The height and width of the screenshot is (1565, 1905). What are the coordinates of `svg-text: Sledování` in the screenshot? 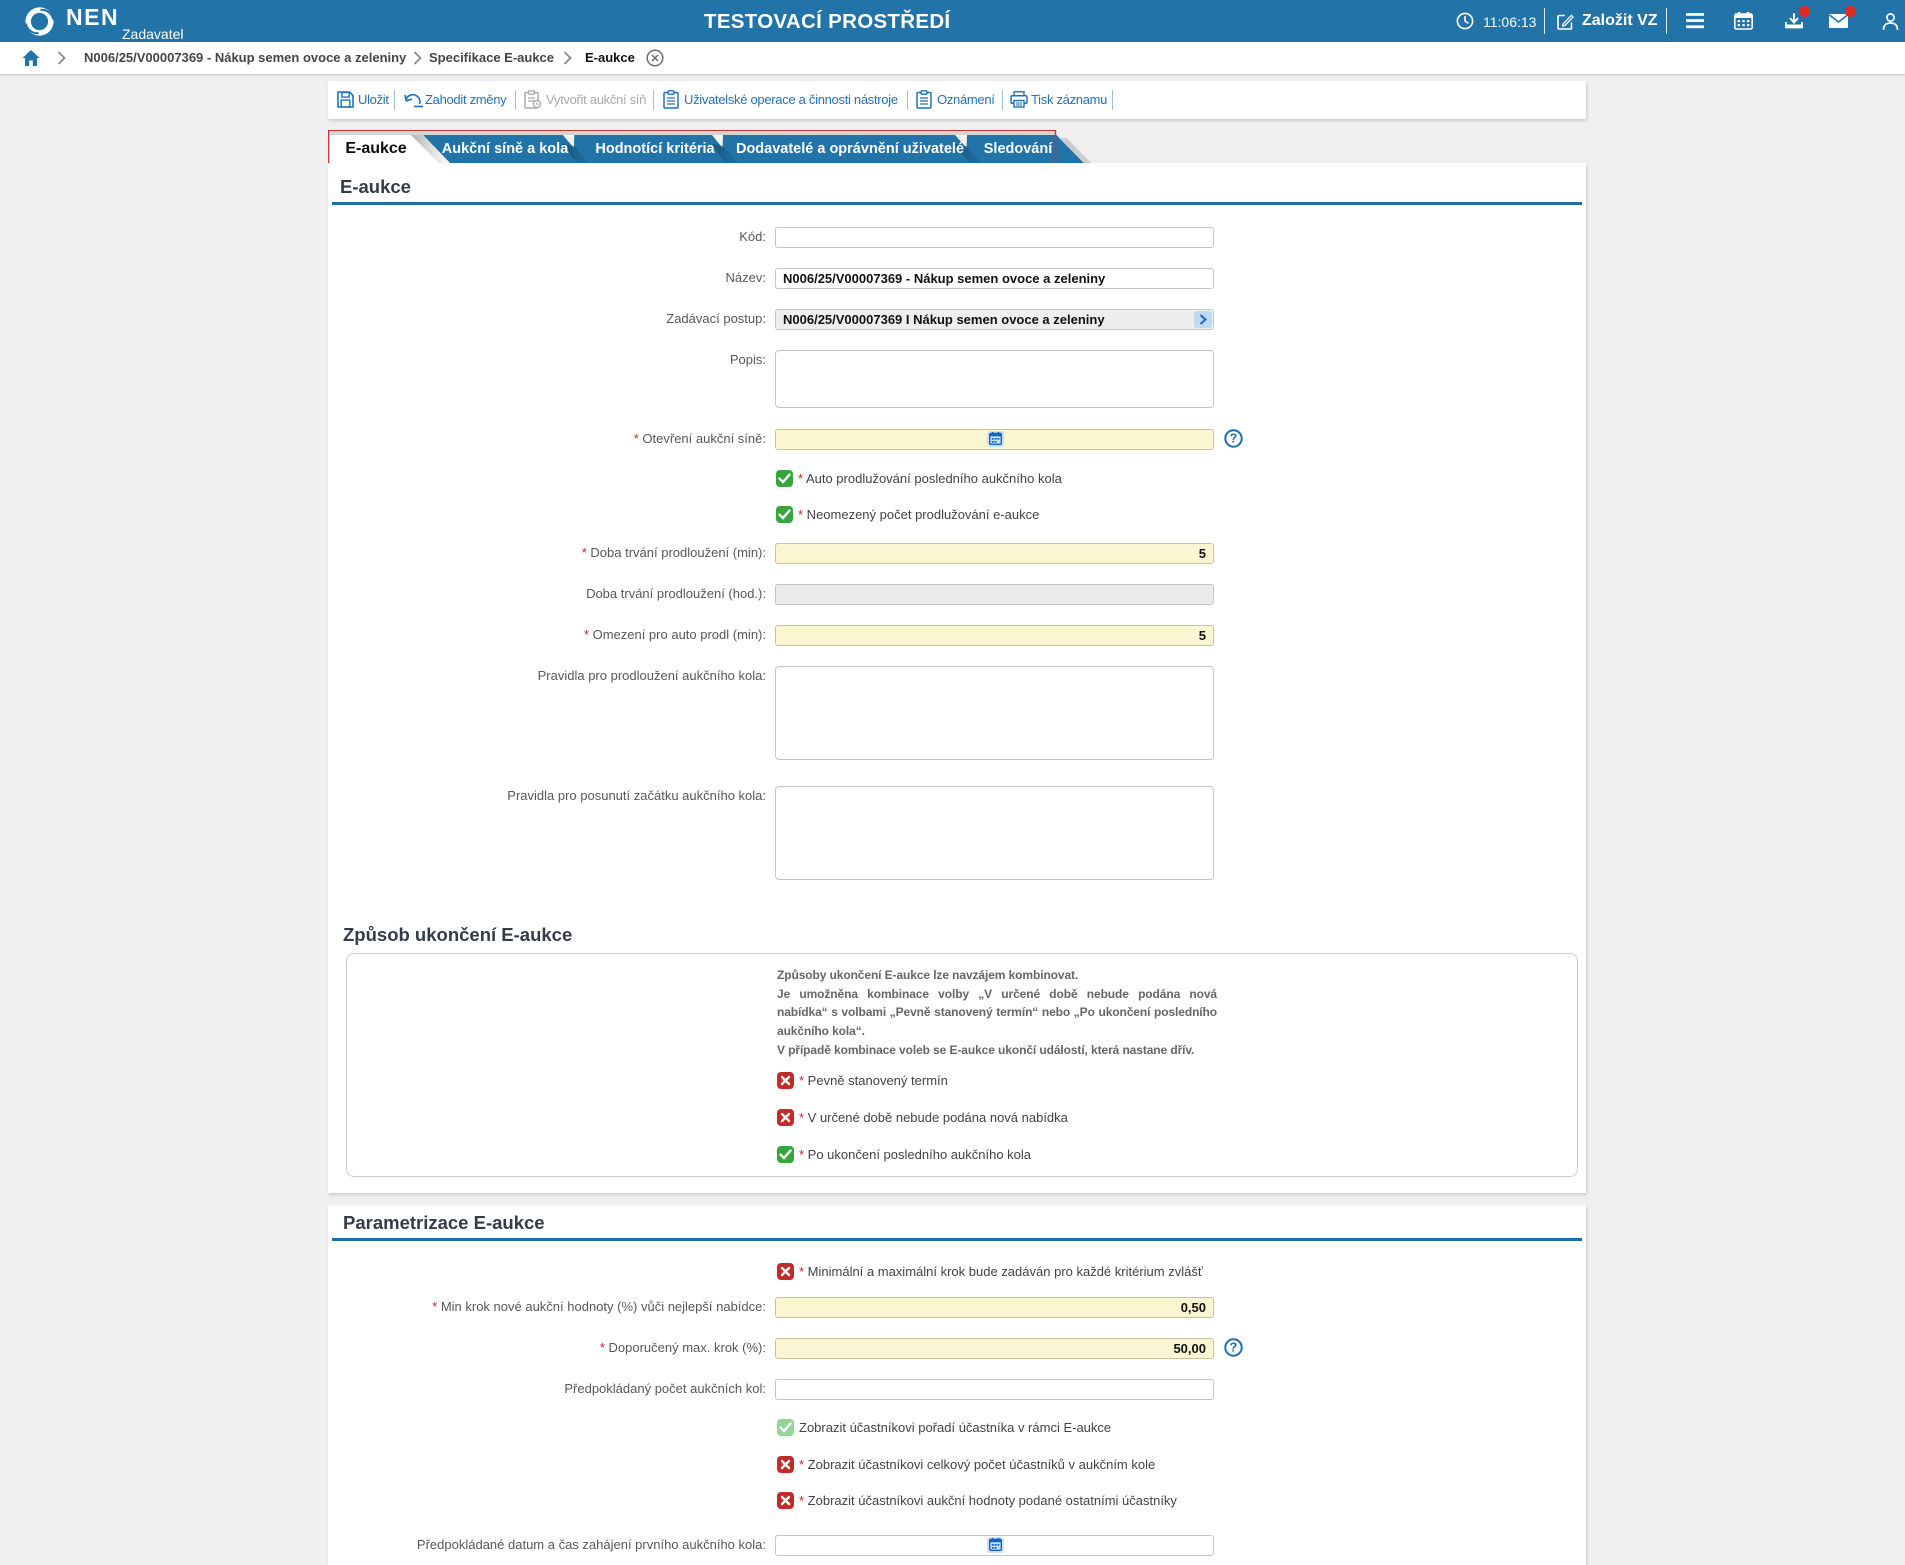 It's located at (1018, 149).